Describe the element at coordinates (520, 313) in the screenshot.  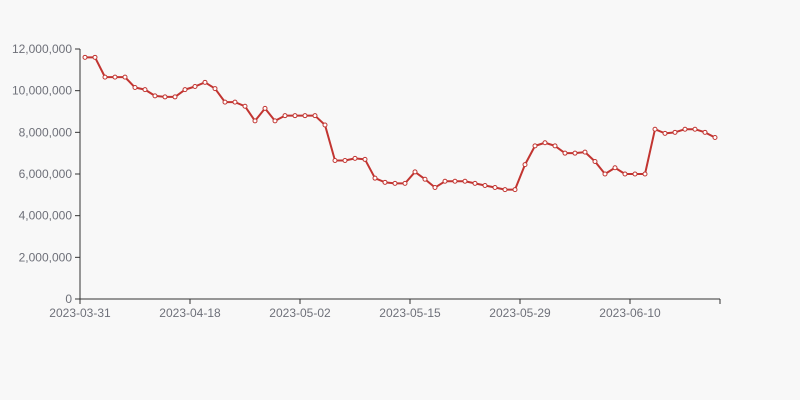
I see `x-tick-label: 2023-05-29` at that location.